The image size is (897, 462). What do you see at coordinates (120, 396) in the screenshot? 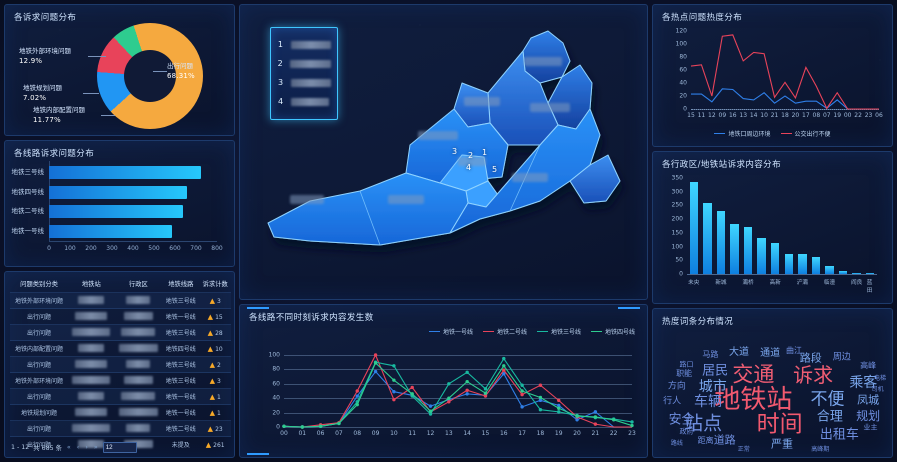
I see `table-row: 出行问题 地铁一号线 ▲ 1` at bounding box center [120, 396].